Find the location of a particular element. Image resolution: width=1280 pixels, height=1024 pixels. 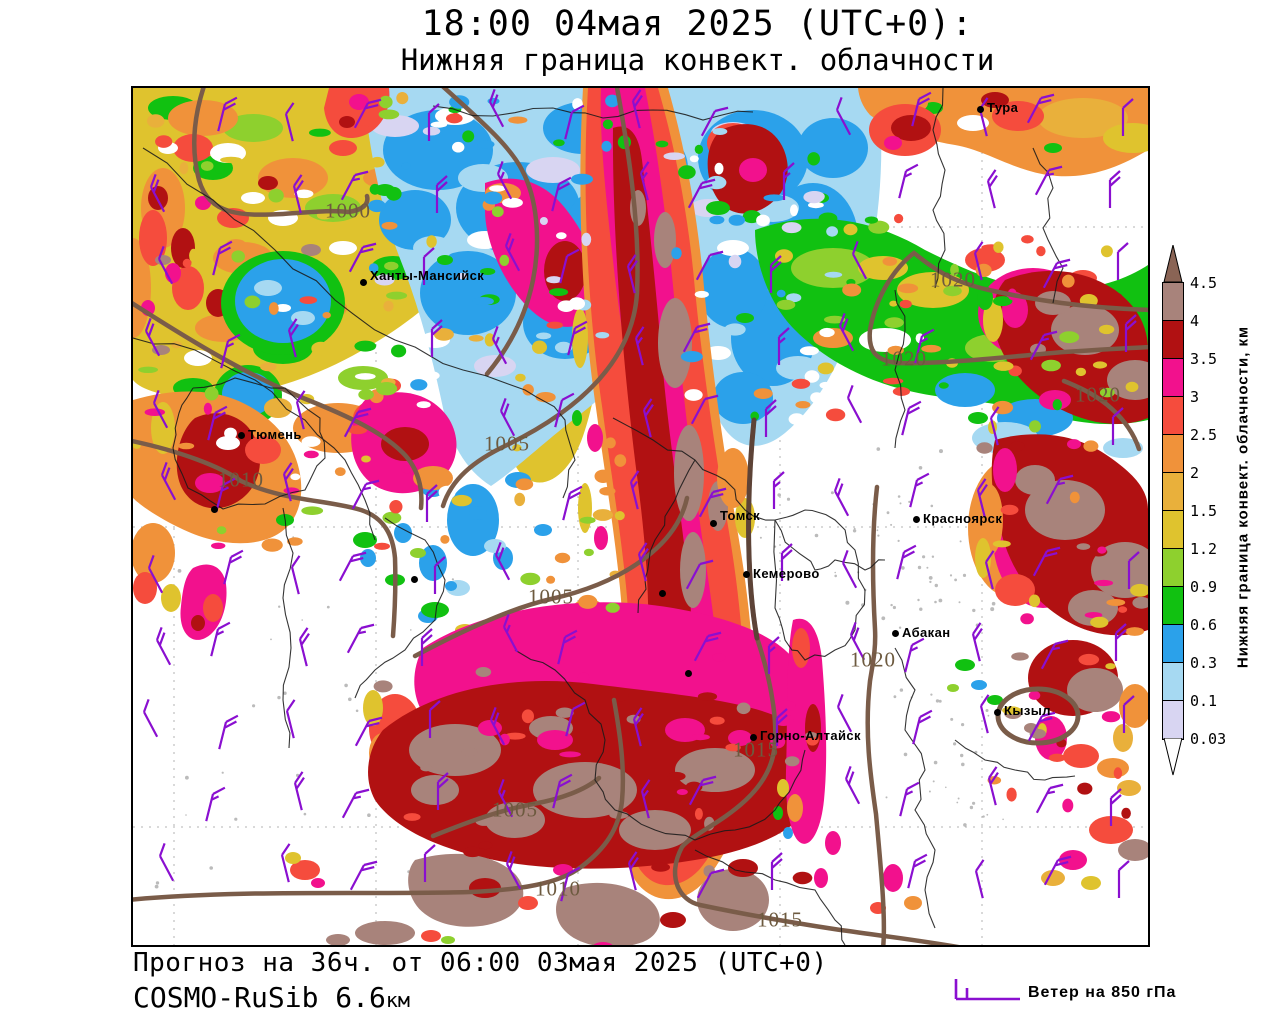

colorbar-tick: 4.5 is located at coordinates (1204, 283).